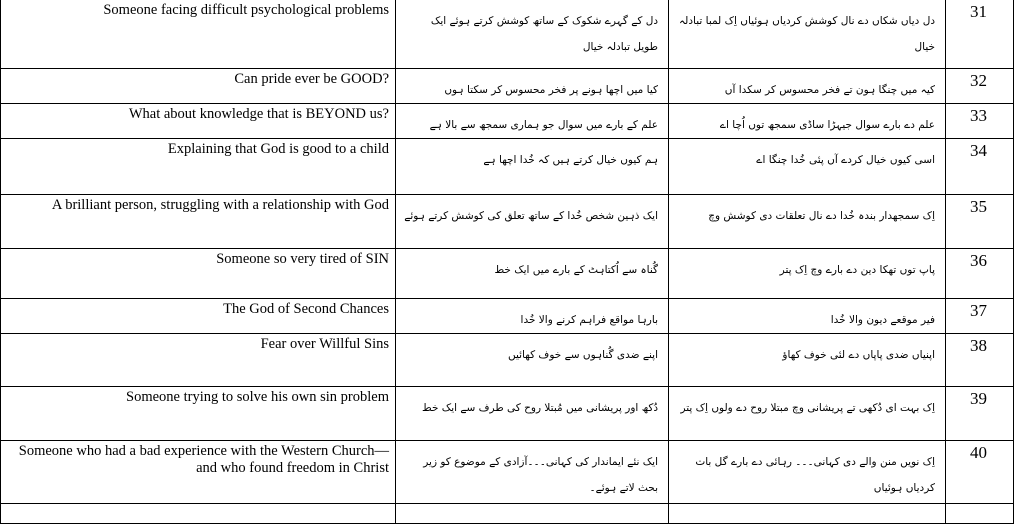 This screenshot has width=1017, height=524. I want to click on row-number: 37, so click(979, 316).